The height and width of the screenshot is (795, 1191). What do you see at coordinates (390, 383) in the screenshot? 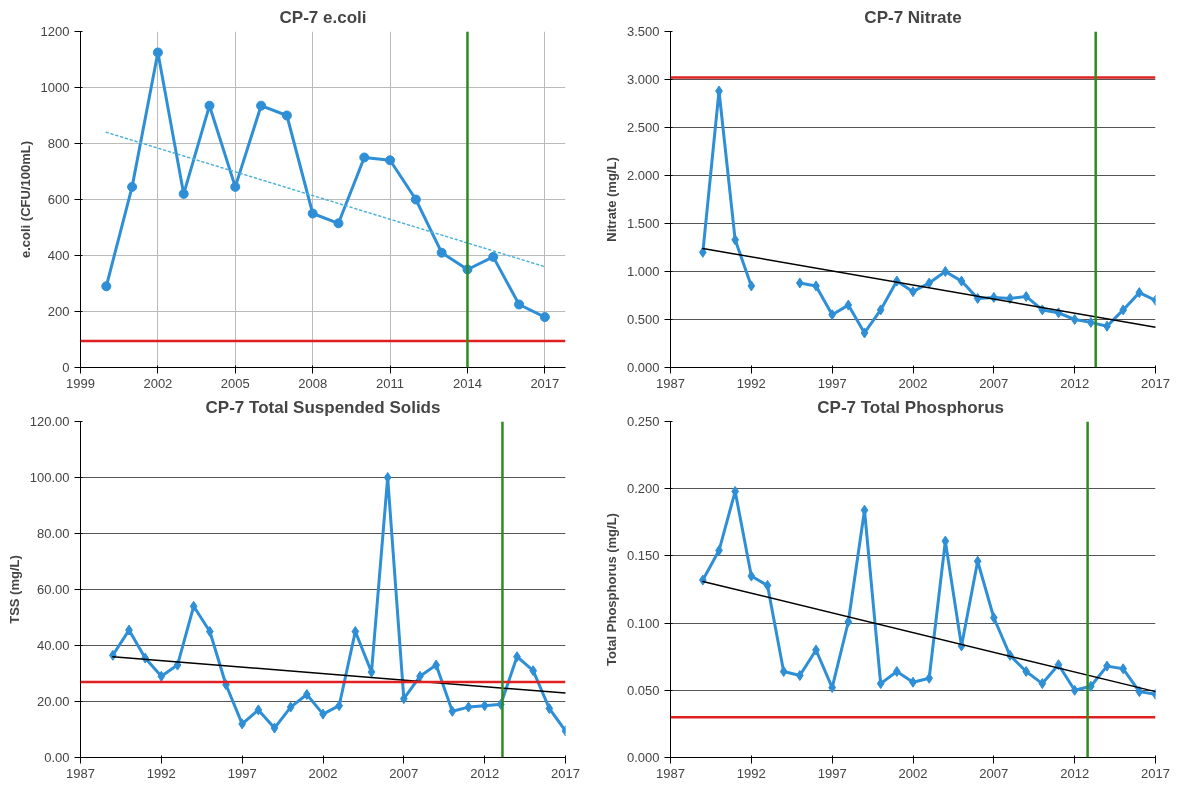
I see `x-tick-label: 2011` at bounding box center [390, 383].